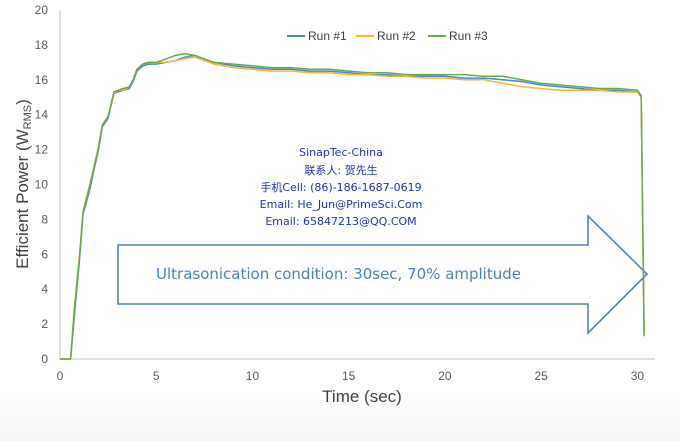  Describe the element at coordinates (341, 152) in the screenshot. I see `contact-company: SinapTec-China` at that location.